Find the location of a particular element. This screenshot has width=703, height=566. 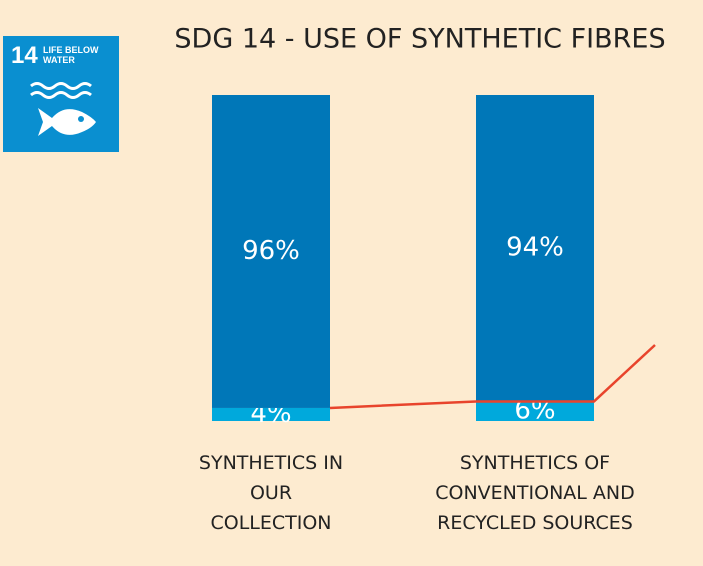

sdg-icon: 14 LIFE BELOW WATER is located at coordinates (61, 94).